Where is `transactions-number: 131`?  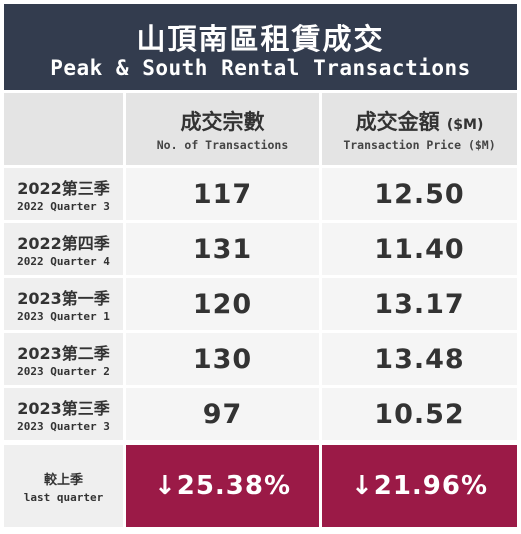 transactions-number: 131 is located at coordinates (222, 249).